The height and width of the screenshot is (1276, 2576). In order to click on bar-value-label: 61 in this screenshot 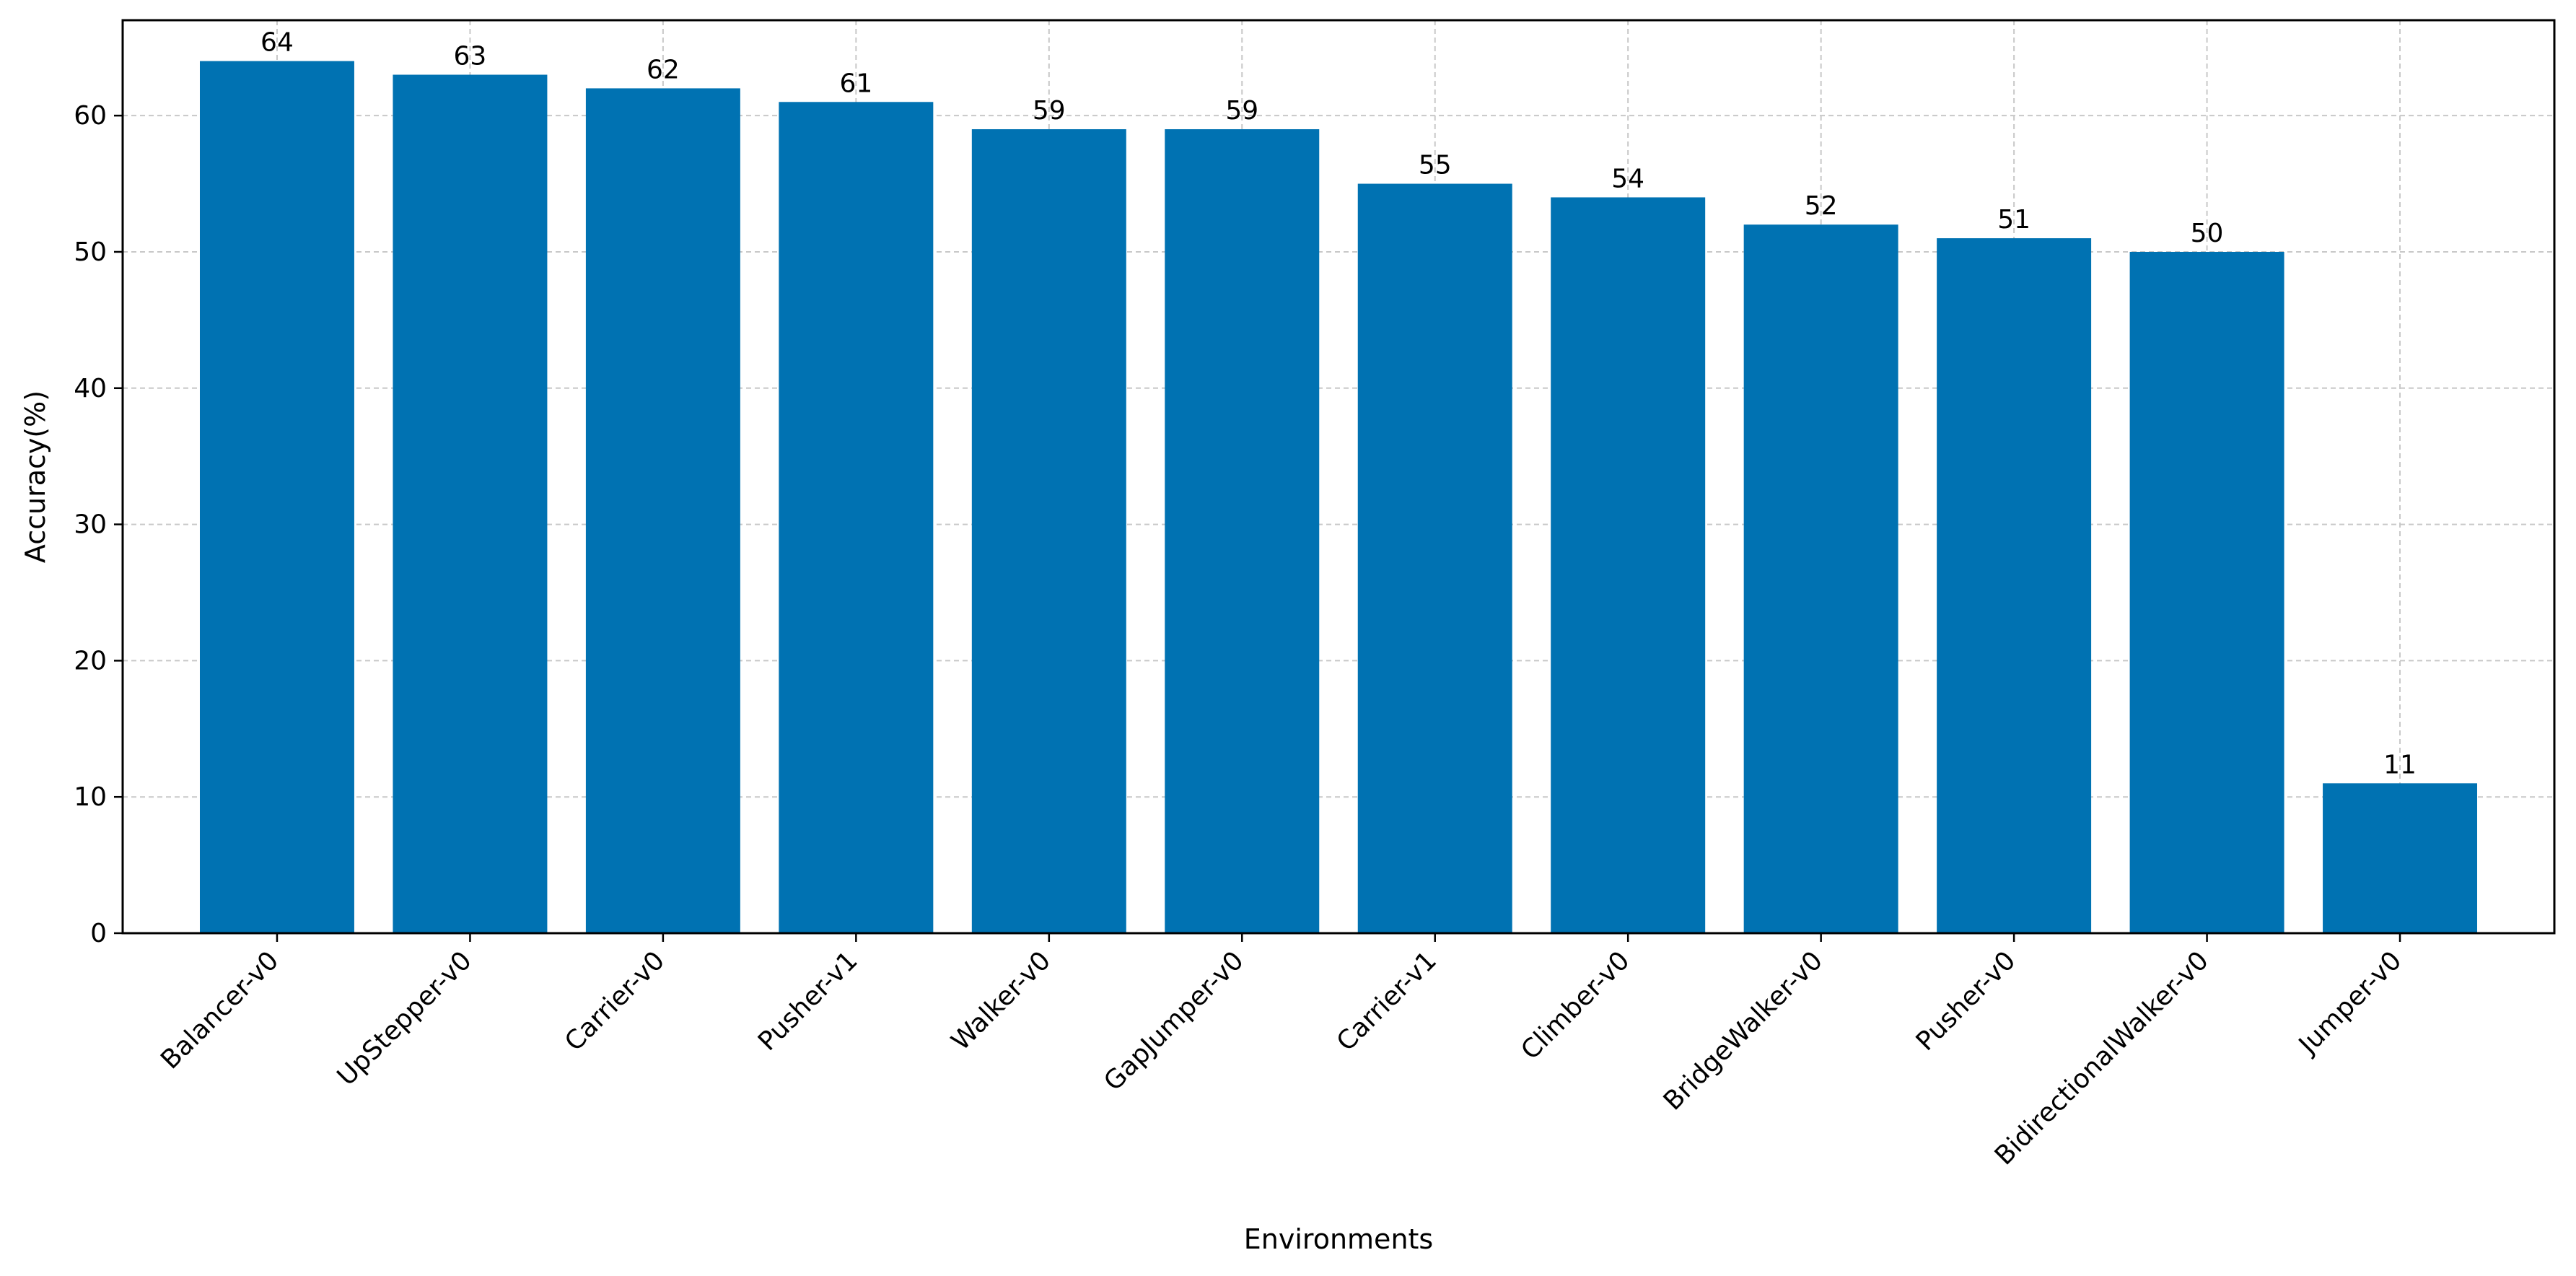, I will do `click(855, 83)`.